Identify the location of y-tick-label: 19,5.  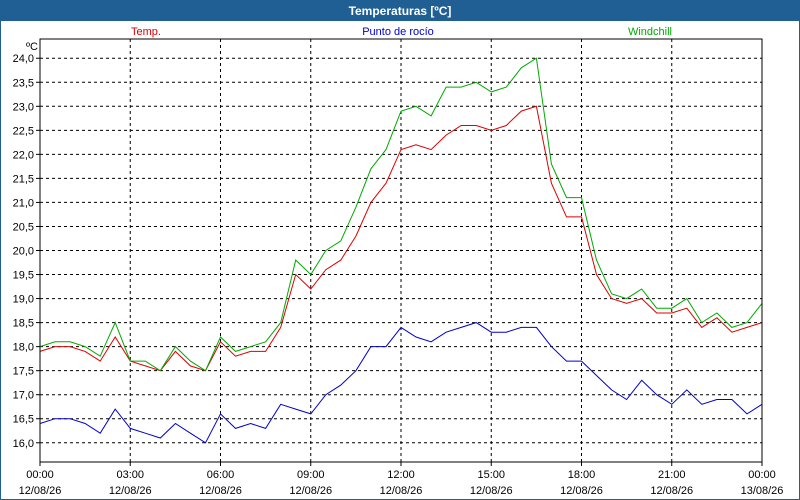
(23, 276).